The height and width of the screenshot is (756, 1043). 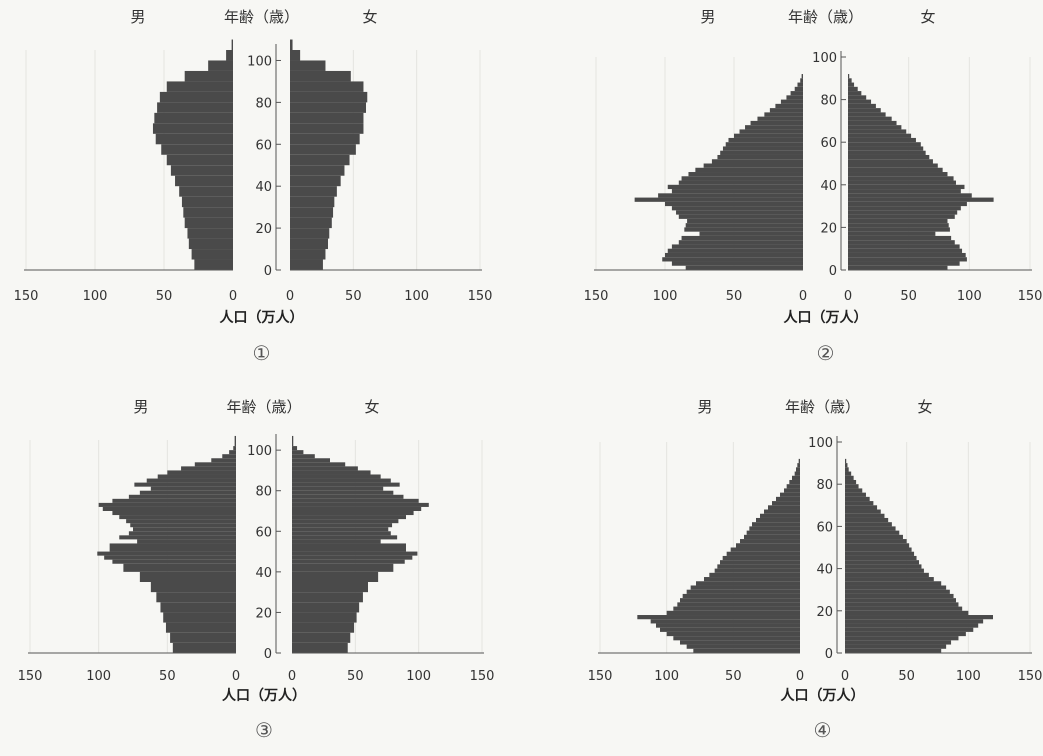 What do you see at coordinates (822, 407) in the screenshot?
I see `header-age: 年齢（歳）` at bounding box center [822, 407].